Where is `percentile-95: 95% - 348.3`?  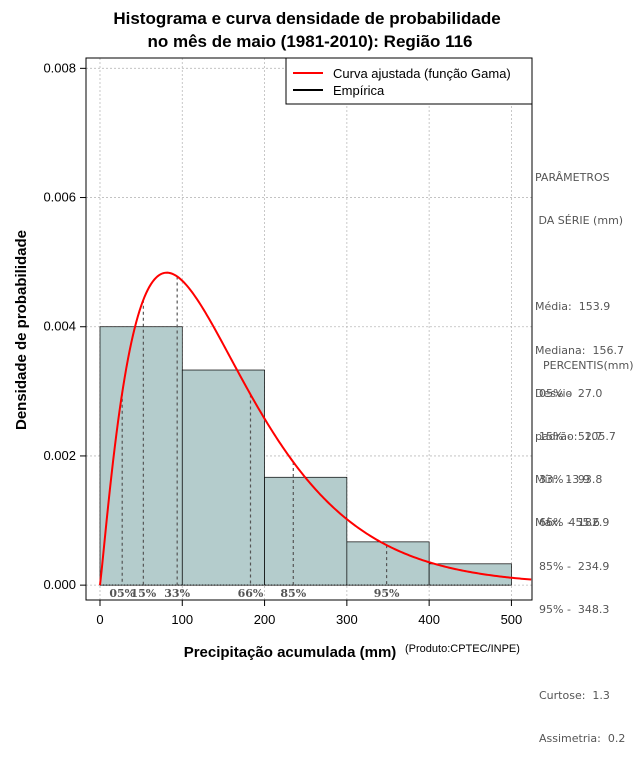 percentile-95: 95% - 348.3 is located at coordinates (574, 609).